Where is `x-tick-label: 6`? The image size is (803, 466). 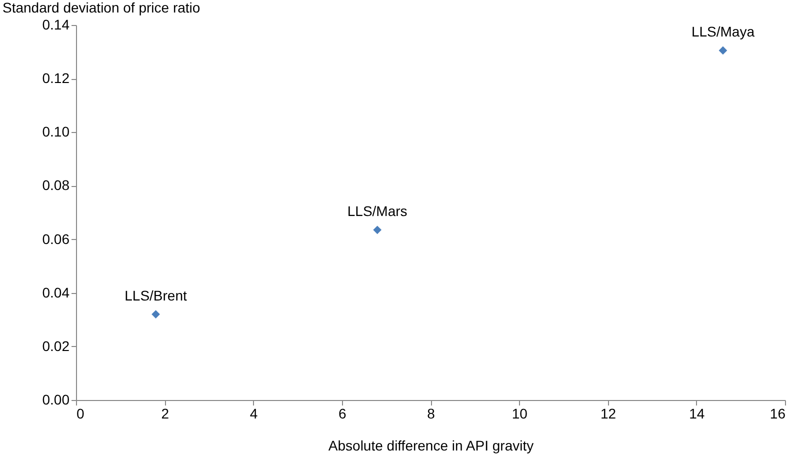
x-tick-label: 6 is located at coordinates (342, 414).